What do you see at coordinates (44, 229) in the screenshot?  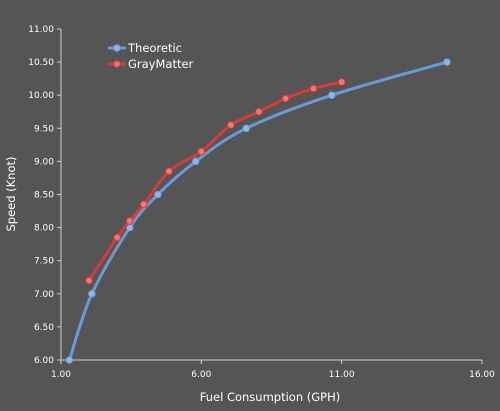 I see `y-tick-label: 8.00` at bounding box center [44, 229].